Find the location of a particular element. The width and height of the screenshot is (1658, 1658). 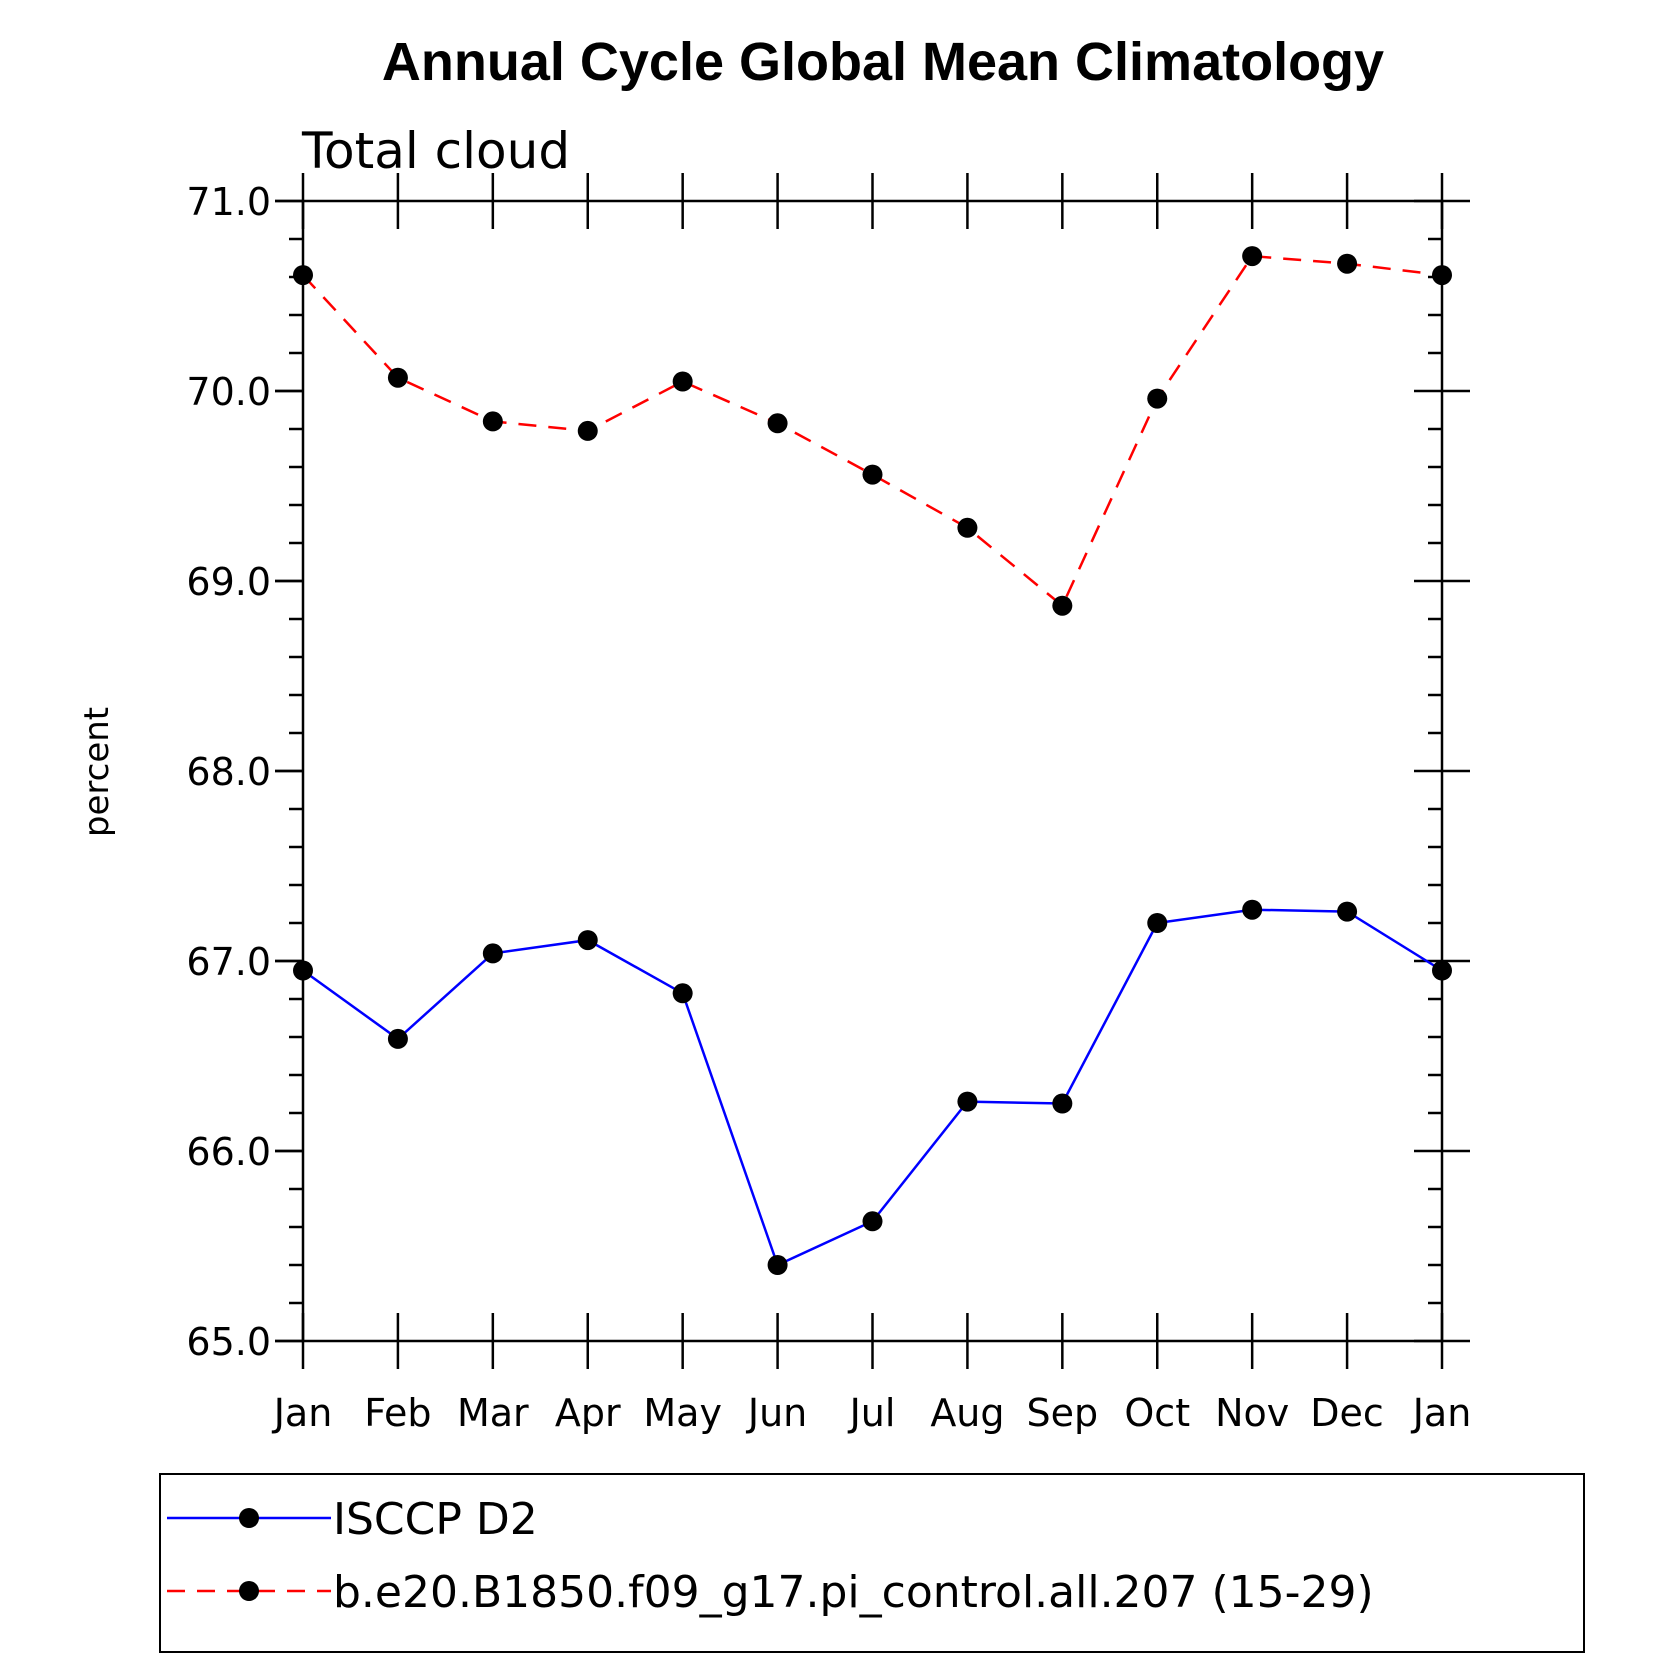

chart-subtitle: Total cloud is located at coordinates (435, 151).